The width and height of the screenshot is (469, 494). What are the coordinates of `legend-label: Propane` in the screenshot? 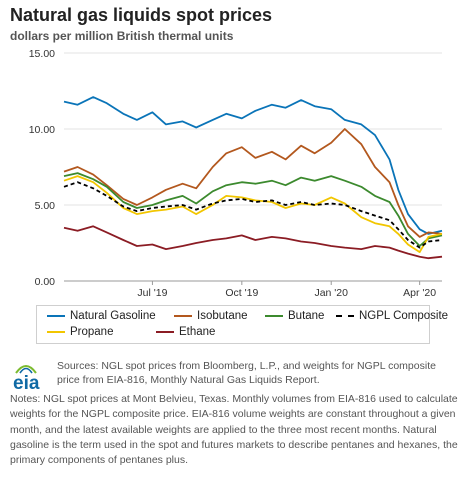 It's located at (92, 332).